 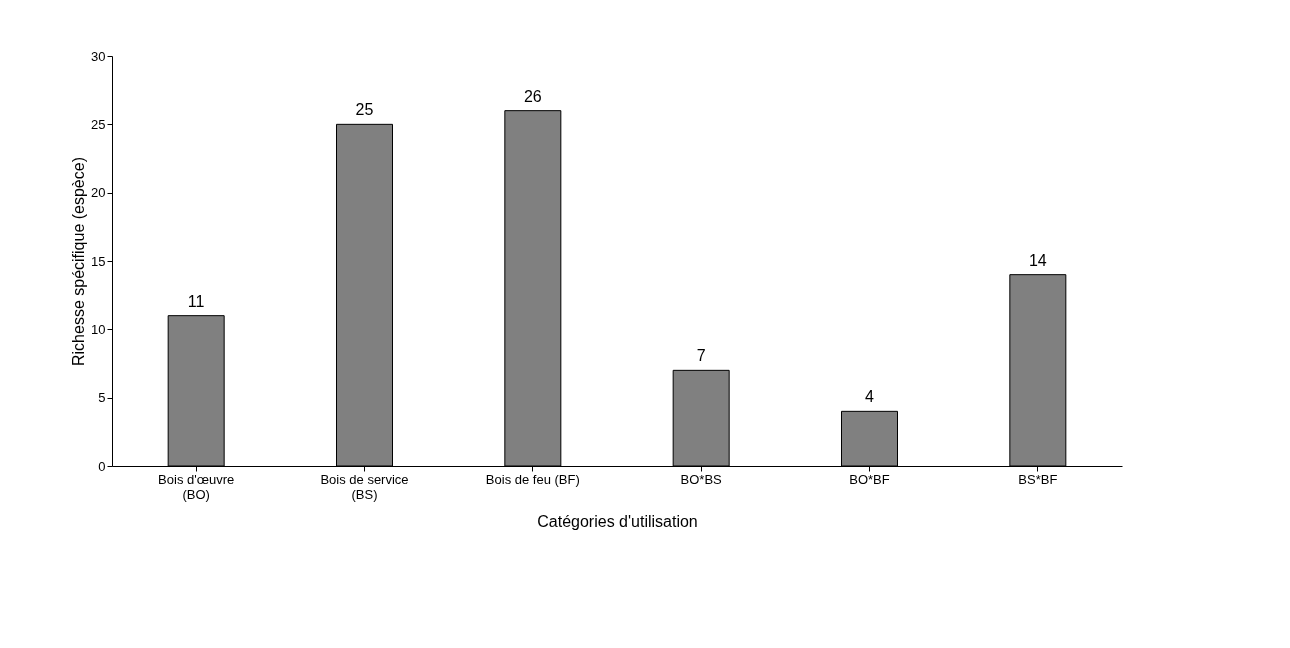 I want to click on x-tick-label: Bois d'œuvre (BO), so click(x=196, y=486).